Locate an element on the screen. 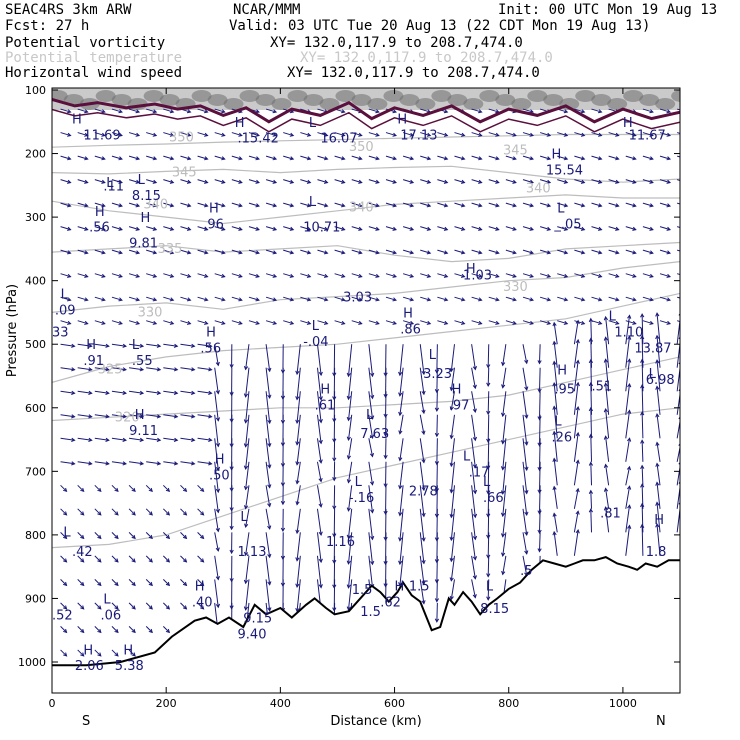  hl-label: 1.03 is located at coordinates (477, 275).